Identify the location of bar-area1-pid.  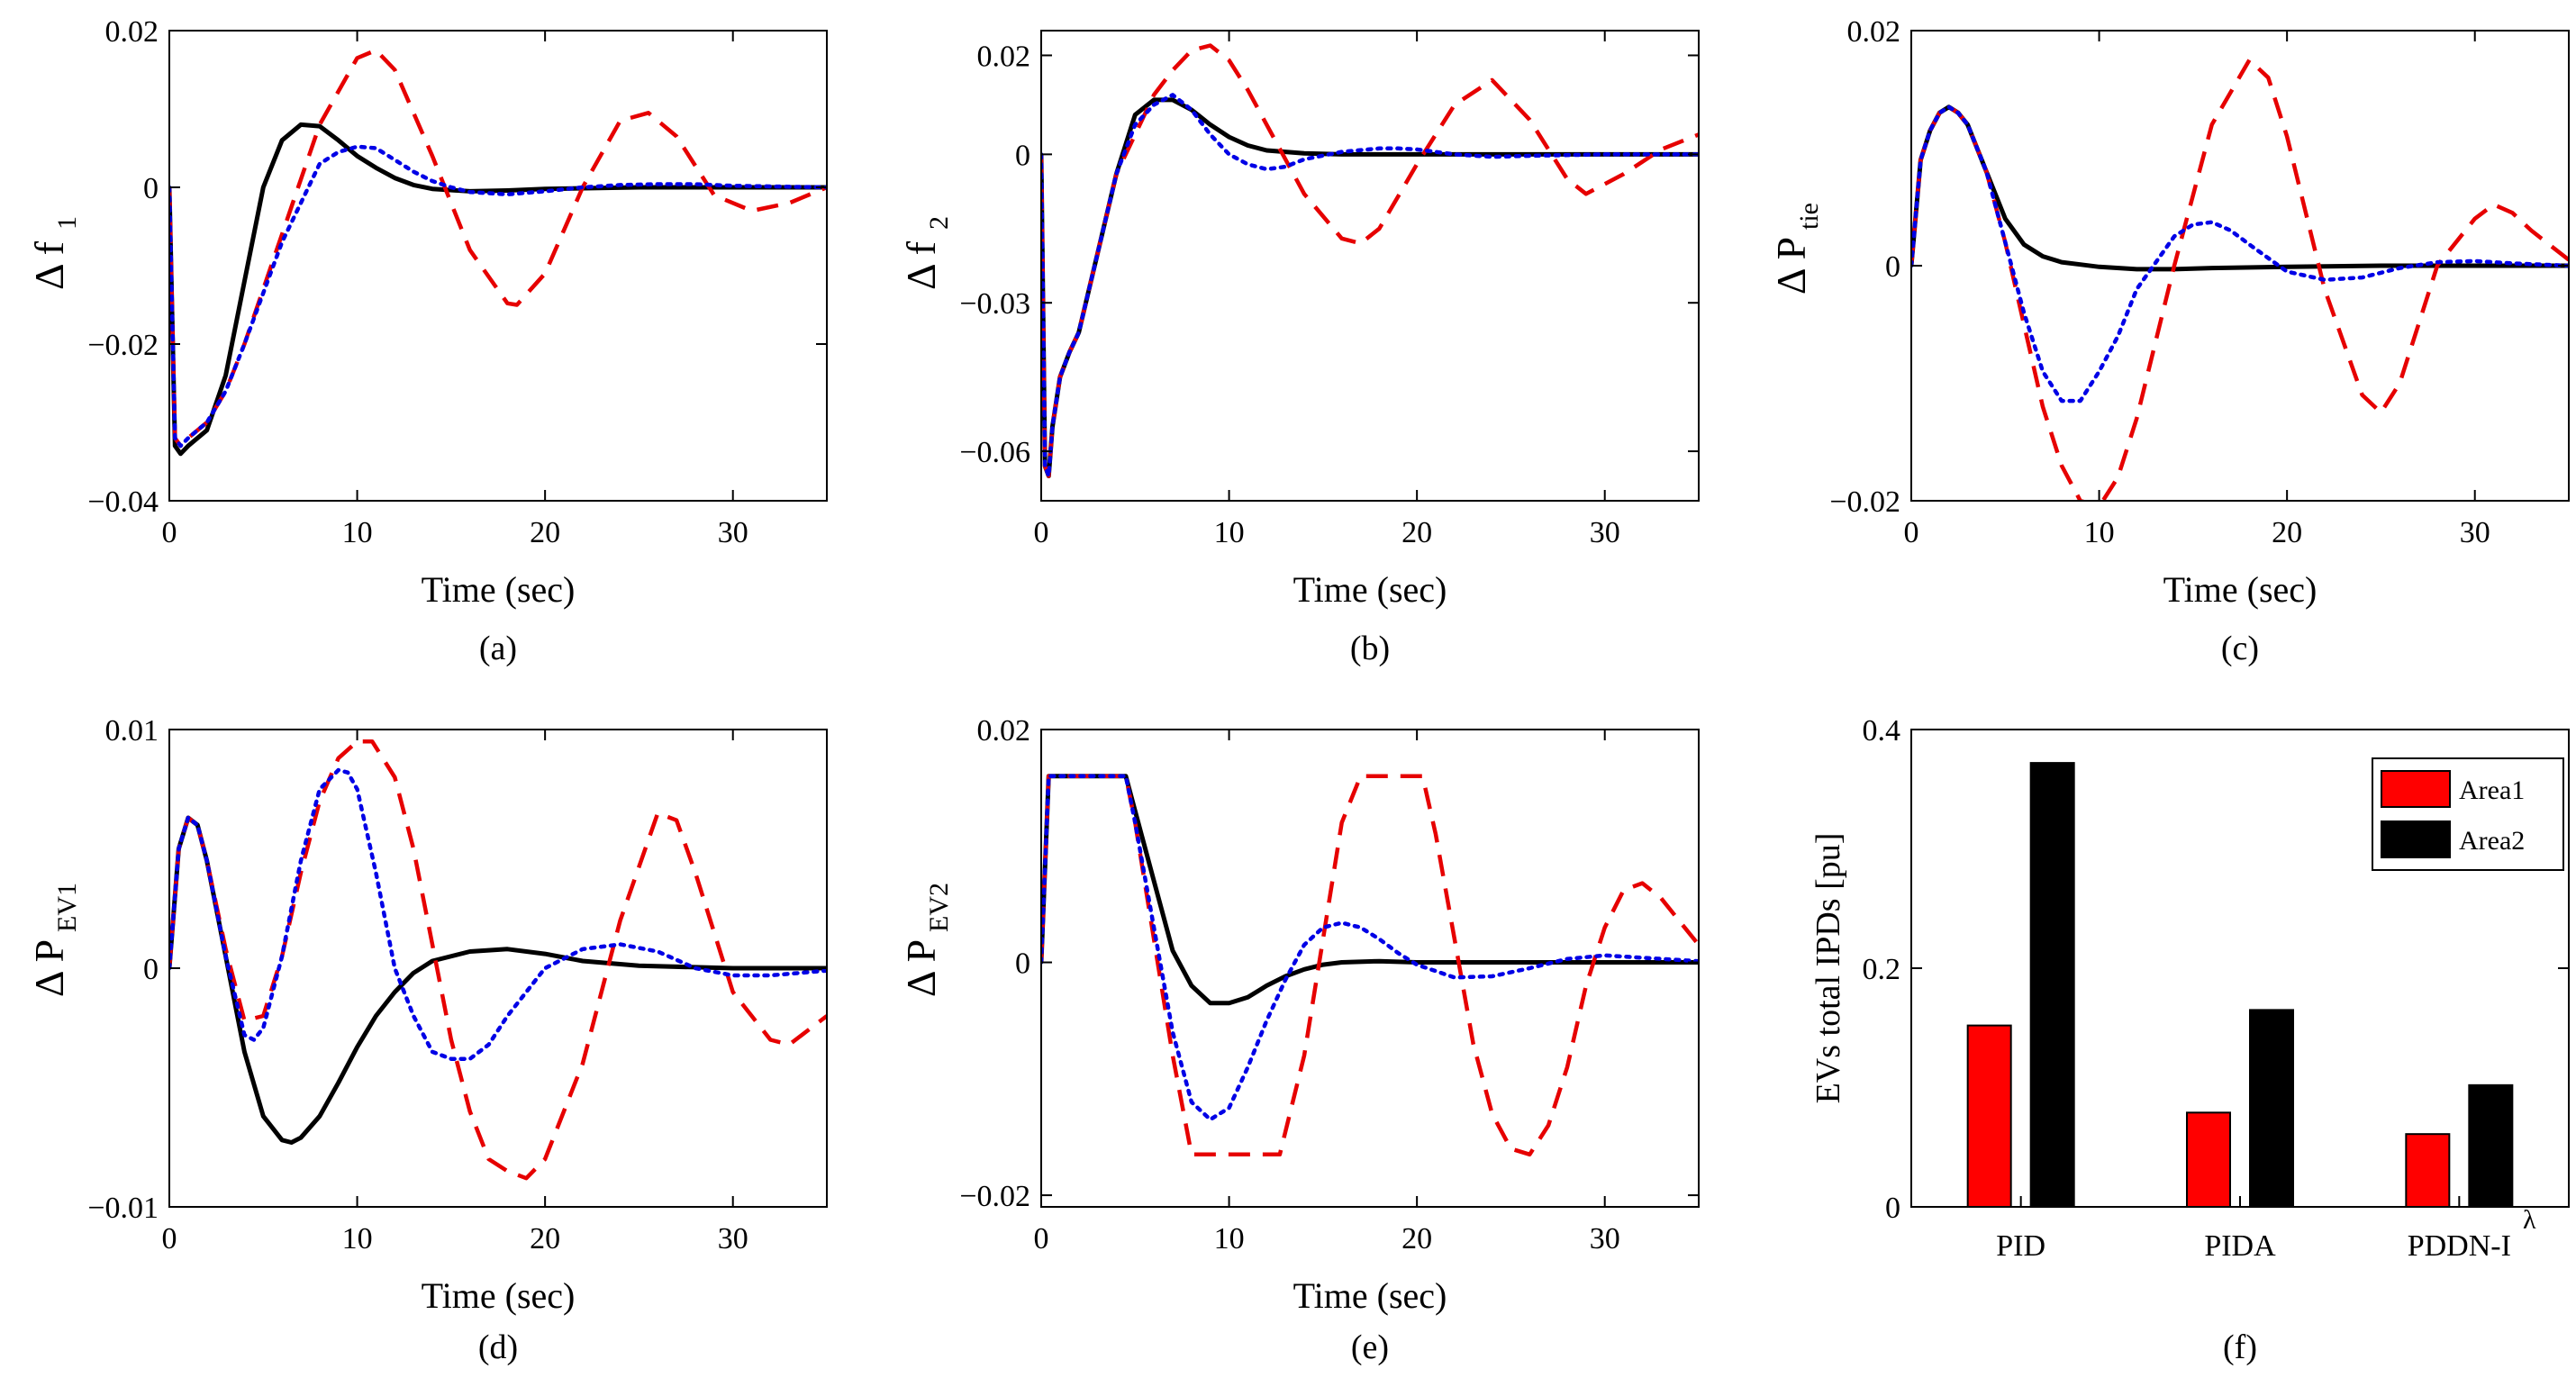
(1989, 1116).